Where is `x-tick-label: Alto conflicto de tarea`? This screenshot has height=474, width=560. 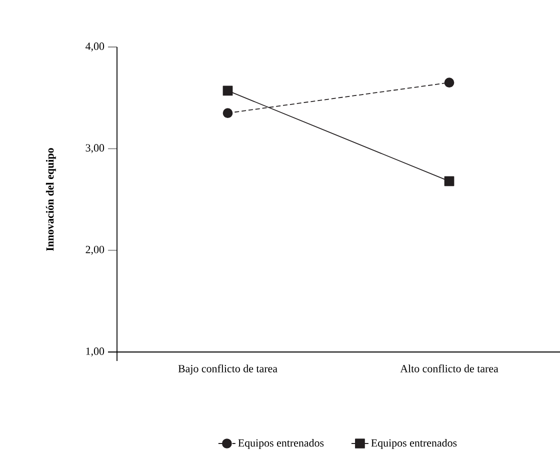
x-tick-label: Alto conflicto de tarea is located at coordinates (449, 368).